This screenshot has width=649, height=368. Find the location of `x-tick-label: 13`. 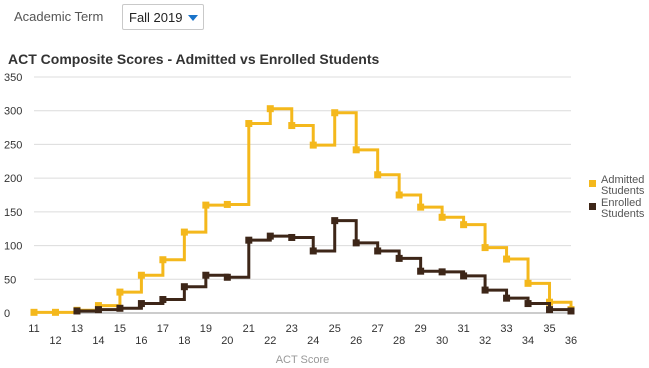

x-tick-label: 13 is located at coordinates (77, 329).